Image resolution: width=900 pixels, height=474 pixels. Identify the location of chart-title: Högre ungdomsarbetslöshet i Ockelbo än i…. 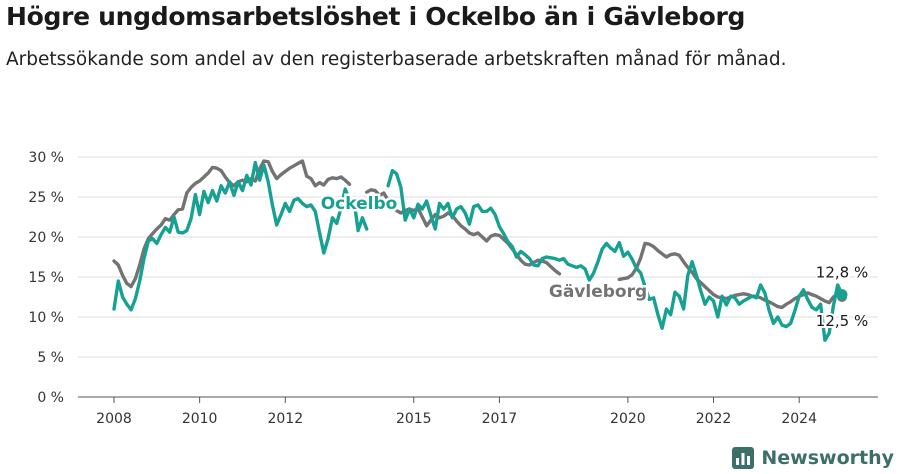
(376, 16).